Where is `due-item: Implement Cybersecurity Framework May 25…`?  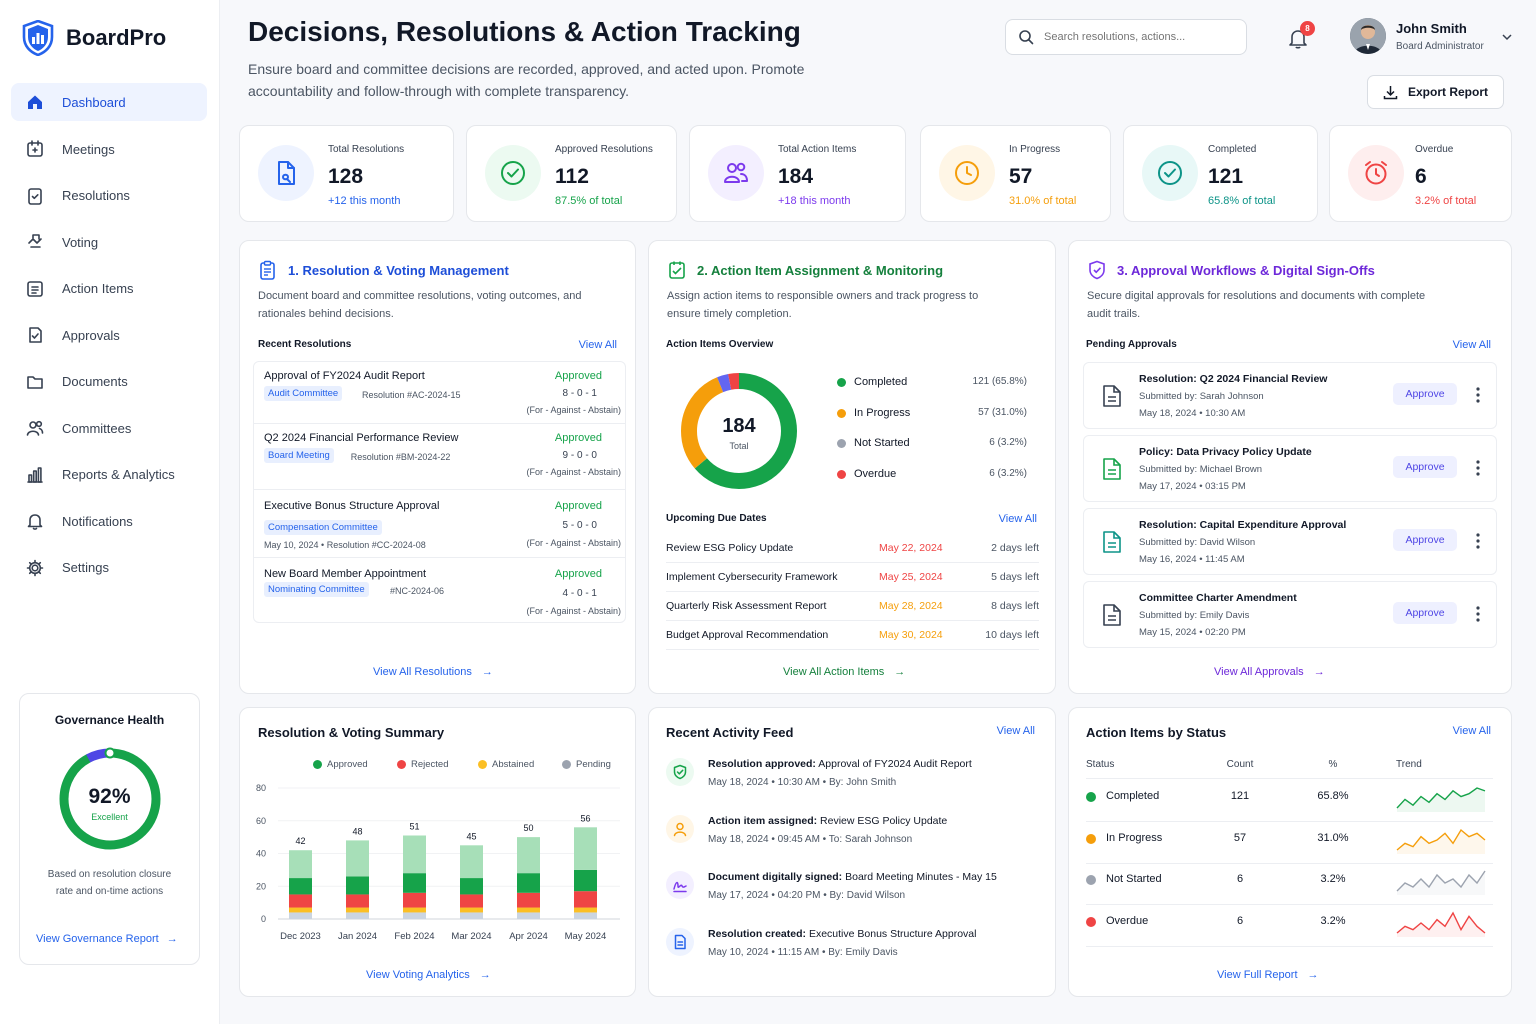 due-item: Implement Cybersecurity Framework May 25… is located at coordinates (852, 577).